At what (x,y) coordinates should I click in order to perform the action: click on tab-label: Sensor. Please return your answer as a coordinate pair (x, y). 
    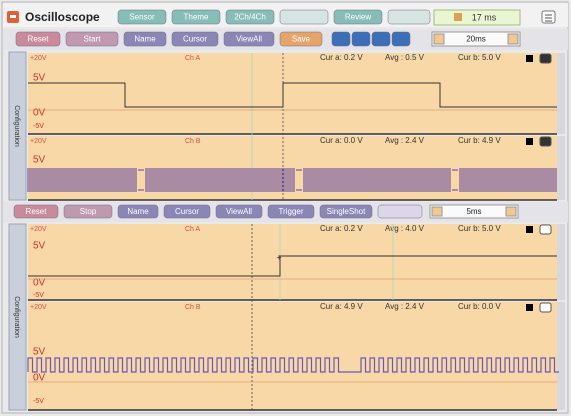
    Looking at the image, I should click on (142, 17).